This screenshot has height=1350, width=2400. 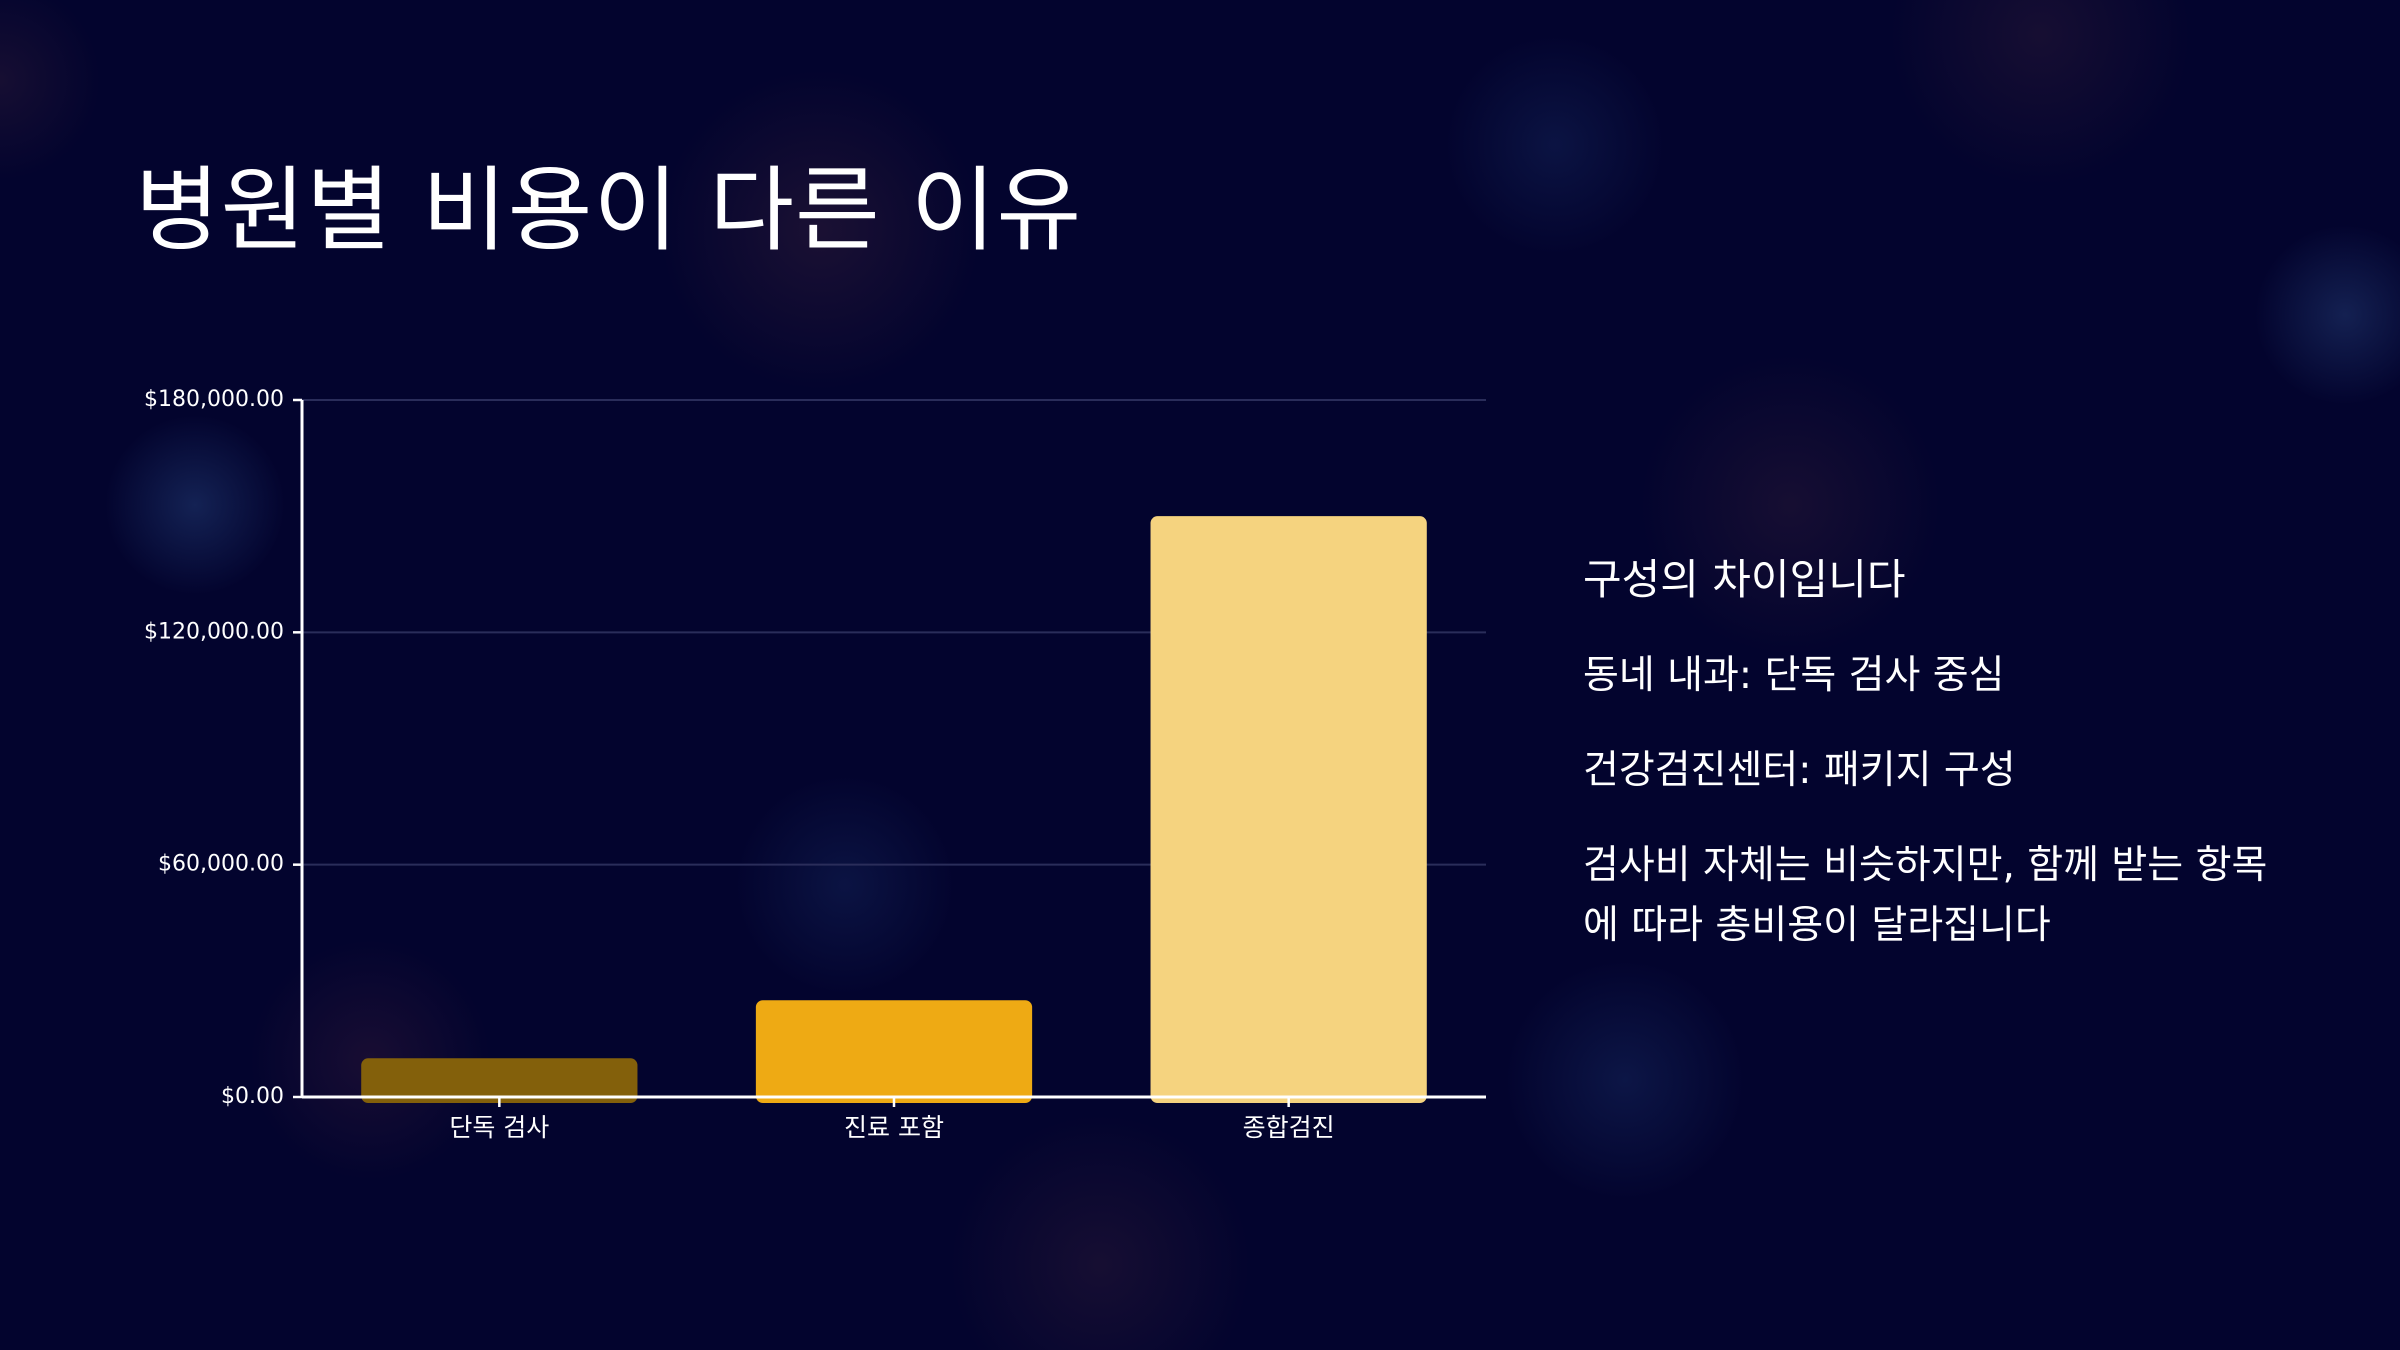 I want to click on side-heading: 구성의 차이입니다, so click(x=1744, y=579).